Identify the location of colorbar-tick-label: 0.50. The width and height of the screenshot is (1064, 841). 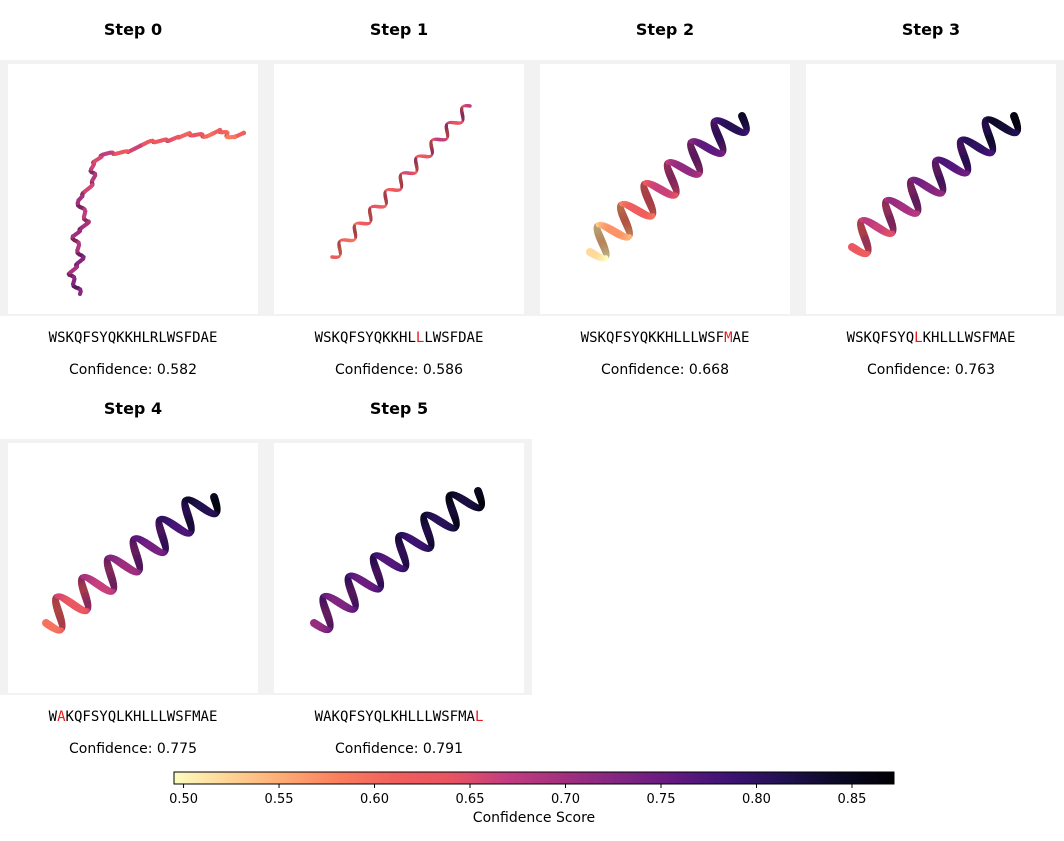
(184, 799).